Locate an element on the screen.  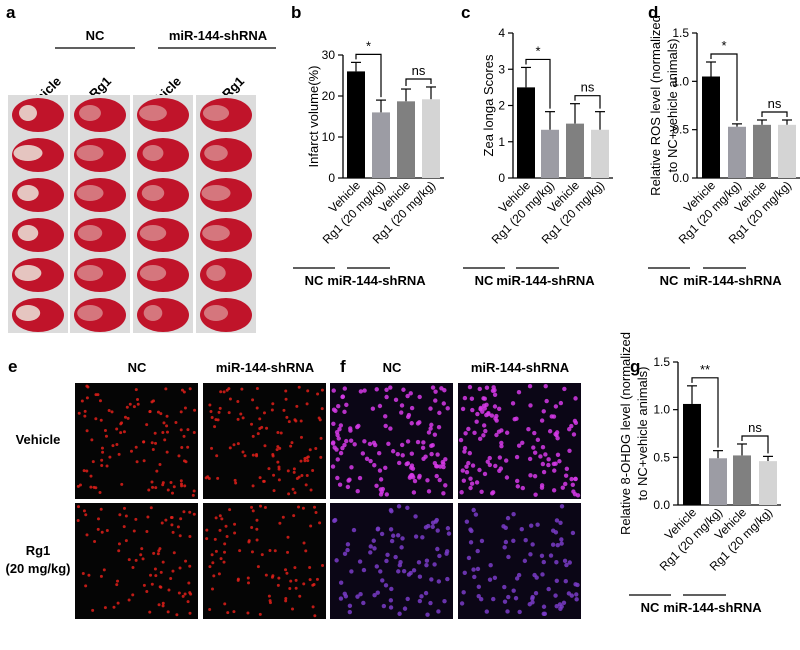
row-header: (20 mg/kg) is located at coordinates (37, 568).